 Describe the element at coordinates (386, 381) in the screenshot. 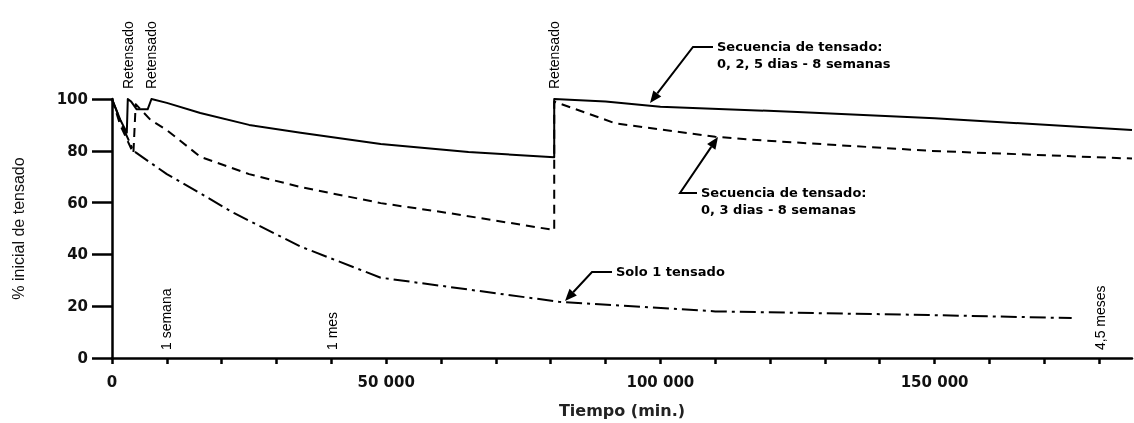

I see `x-tick-label: 50 000` at that location.